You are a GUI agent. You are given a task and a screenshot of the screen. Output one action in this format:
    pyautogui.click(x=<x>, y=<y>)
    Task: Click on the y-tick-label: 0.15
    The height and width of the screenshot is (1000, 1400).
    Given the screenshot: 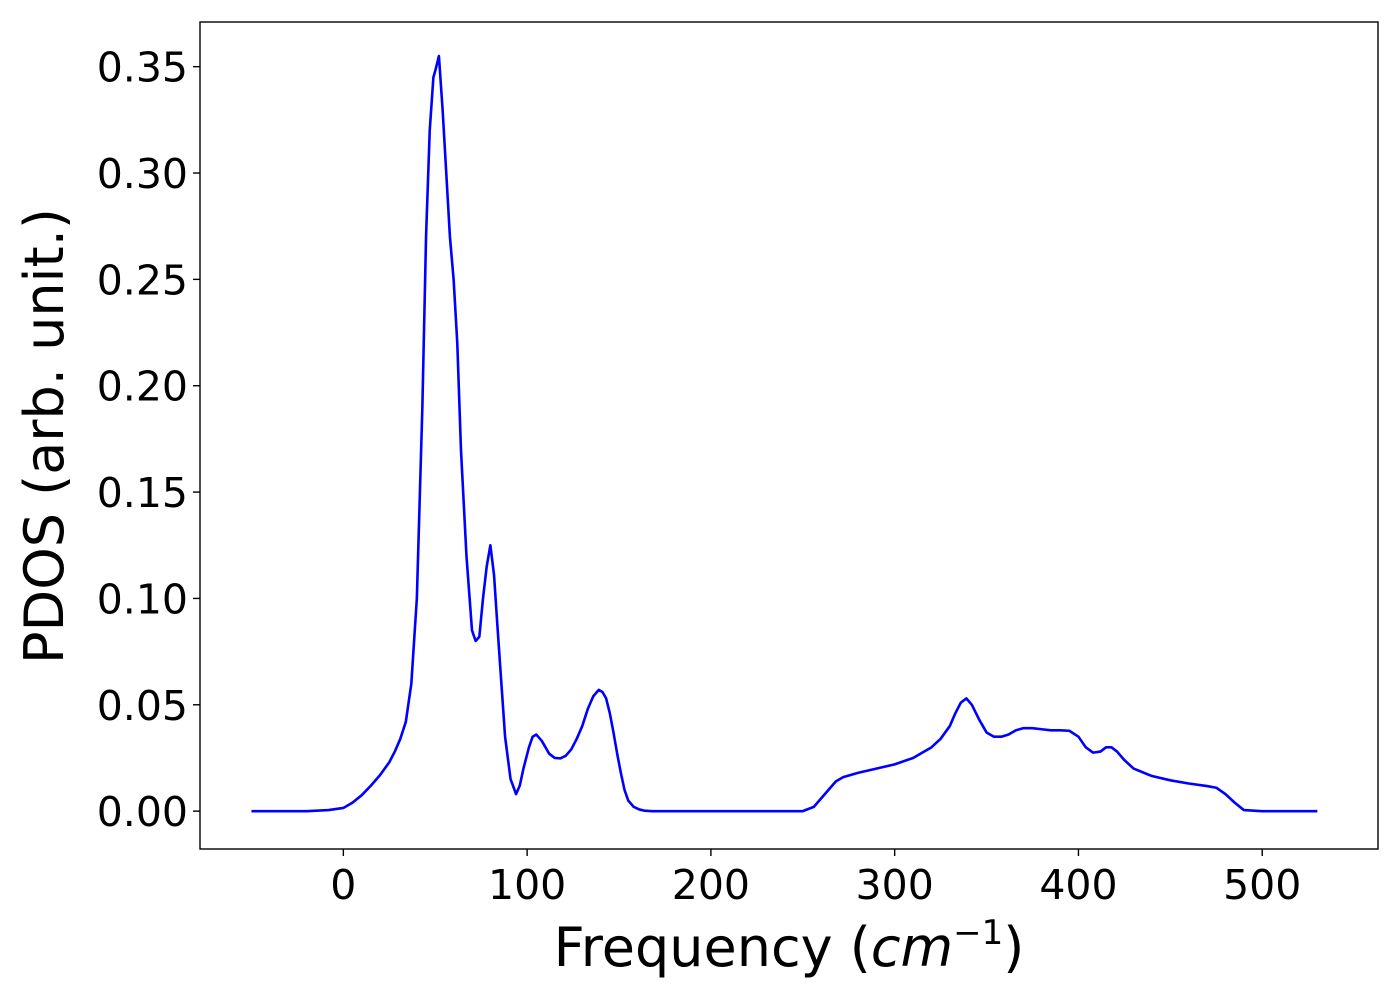 What is the action you would take?
    pyautogui.click(x=142, y=493)
    